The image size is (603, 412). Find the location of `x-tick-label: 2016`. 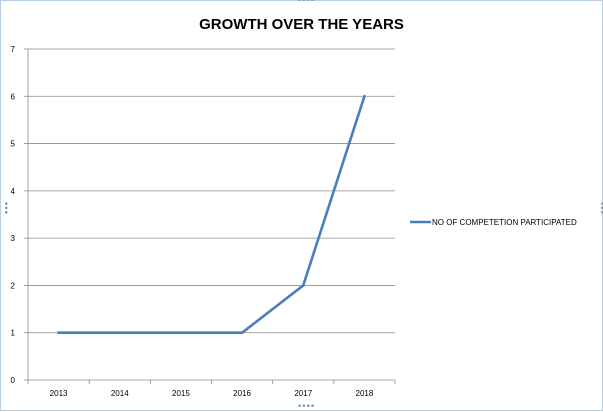

x-tick-label: 2016 is located at coordinates (242, 393).